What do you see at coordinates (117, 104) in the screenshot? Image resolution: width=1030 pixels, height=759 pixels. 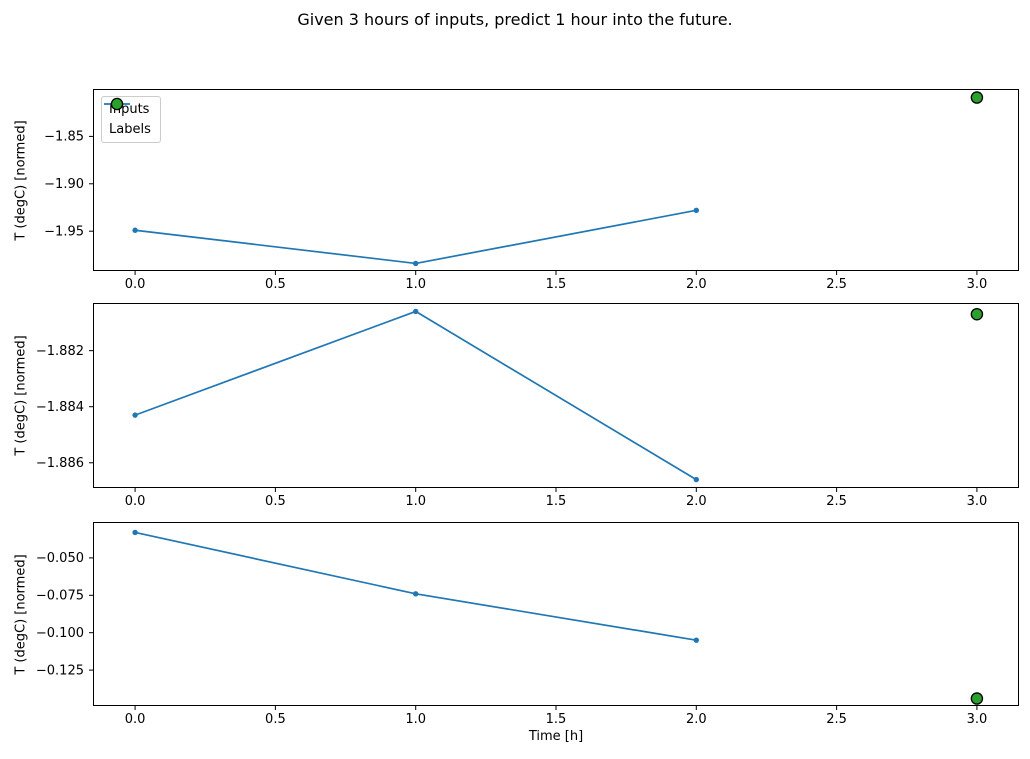 I see `labels-circle-marker-icon` at bounding box center [117, 104].